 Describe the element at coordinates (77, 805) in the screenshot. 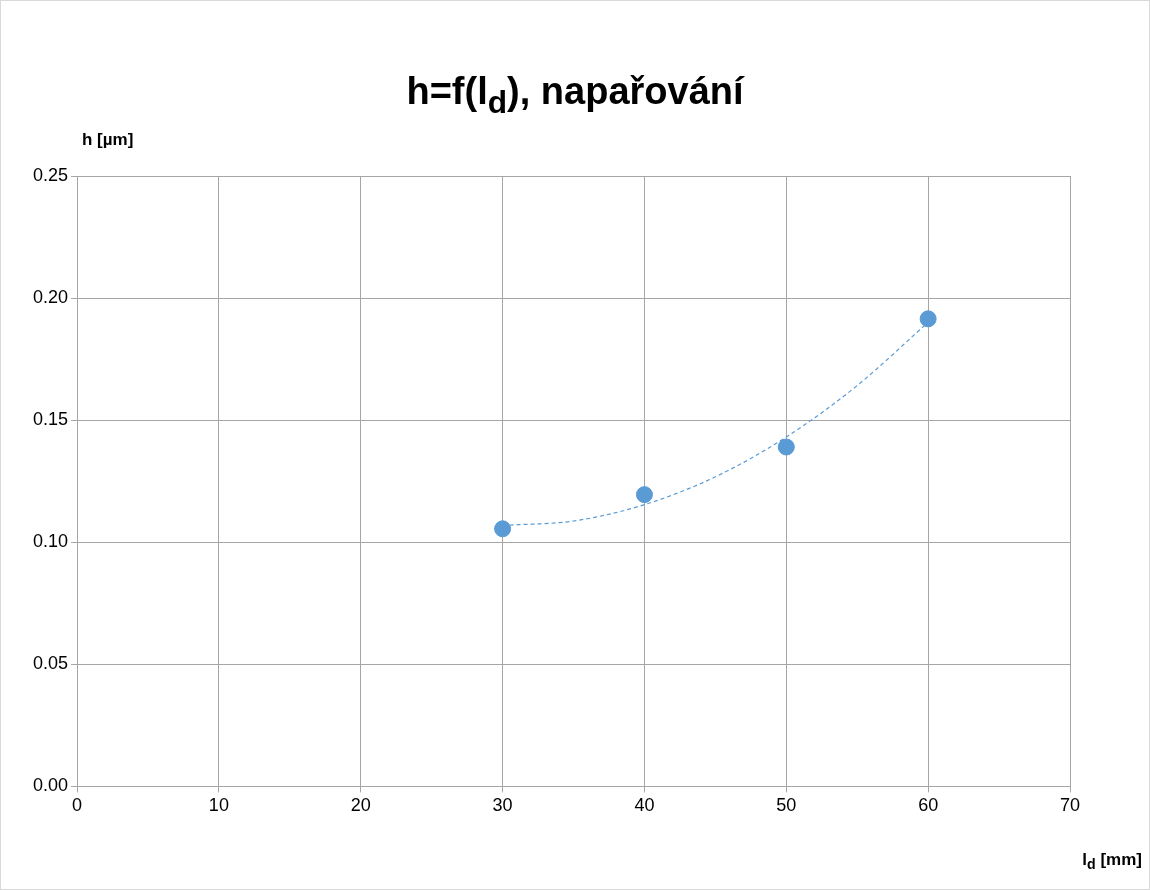

I see `x-tick-label: 0` at that location.